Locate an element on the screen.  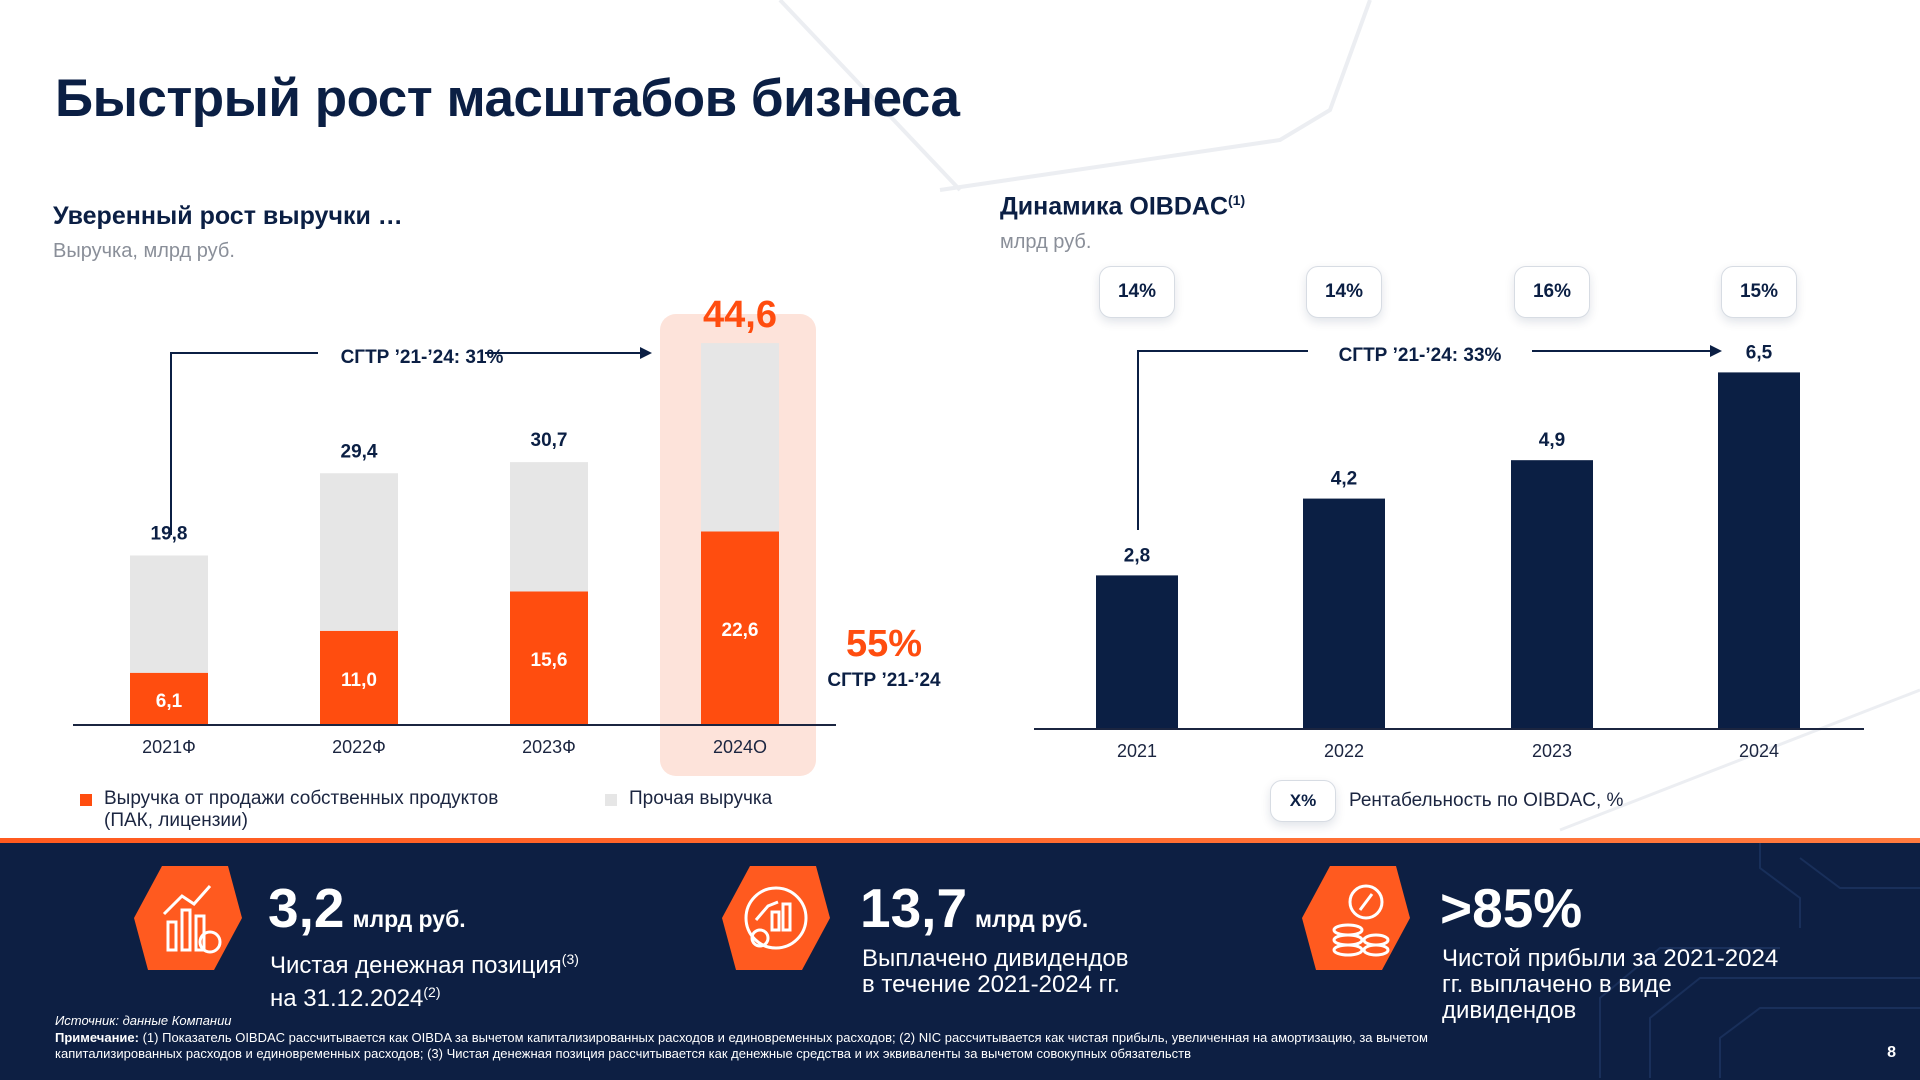
kpi-dividends-desc-line2: в течение 2021-2024 гг. is located at coordinates (991, 984).